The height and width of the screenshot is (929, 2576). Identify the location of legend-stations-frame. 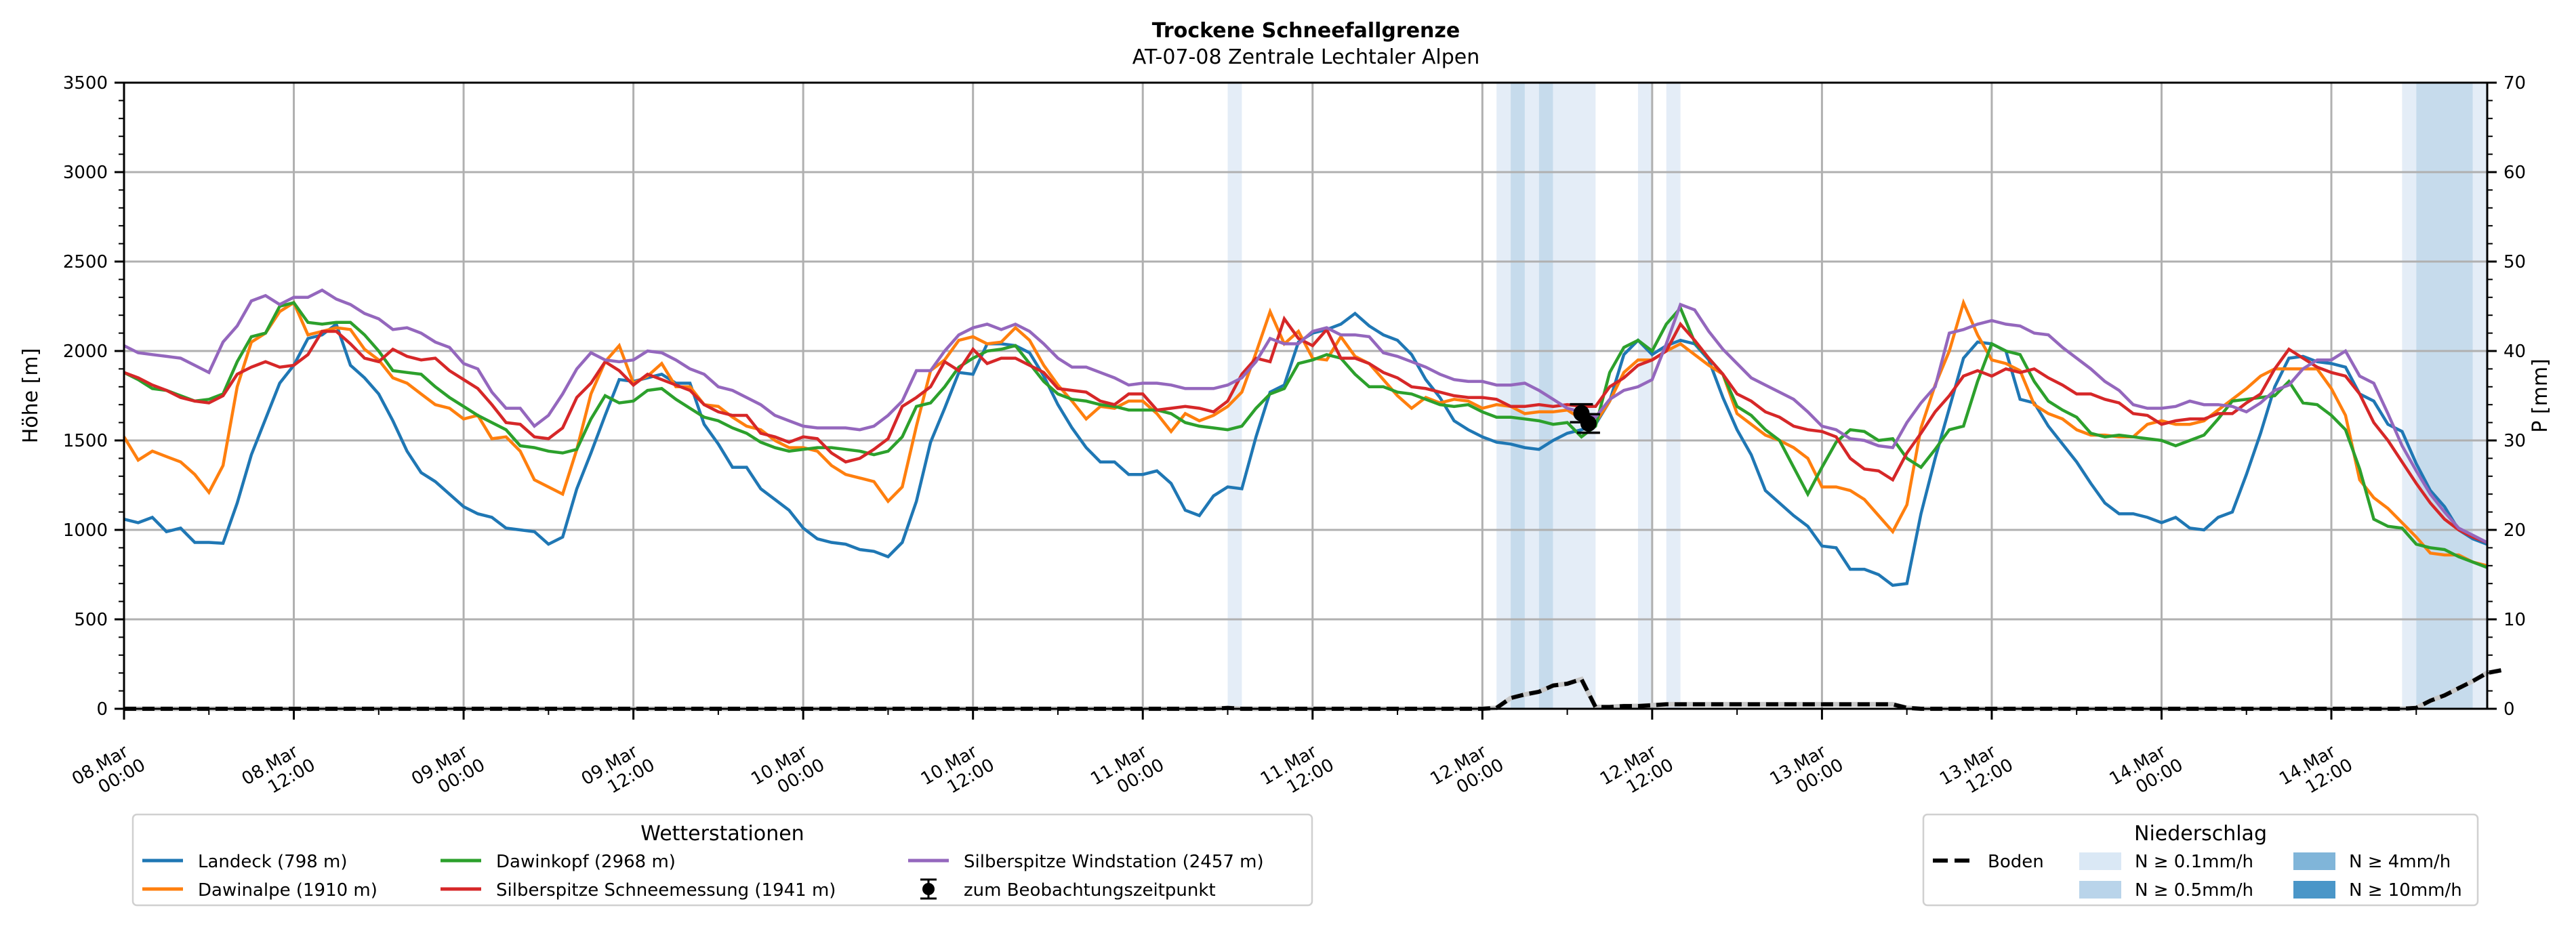
(722, 860).